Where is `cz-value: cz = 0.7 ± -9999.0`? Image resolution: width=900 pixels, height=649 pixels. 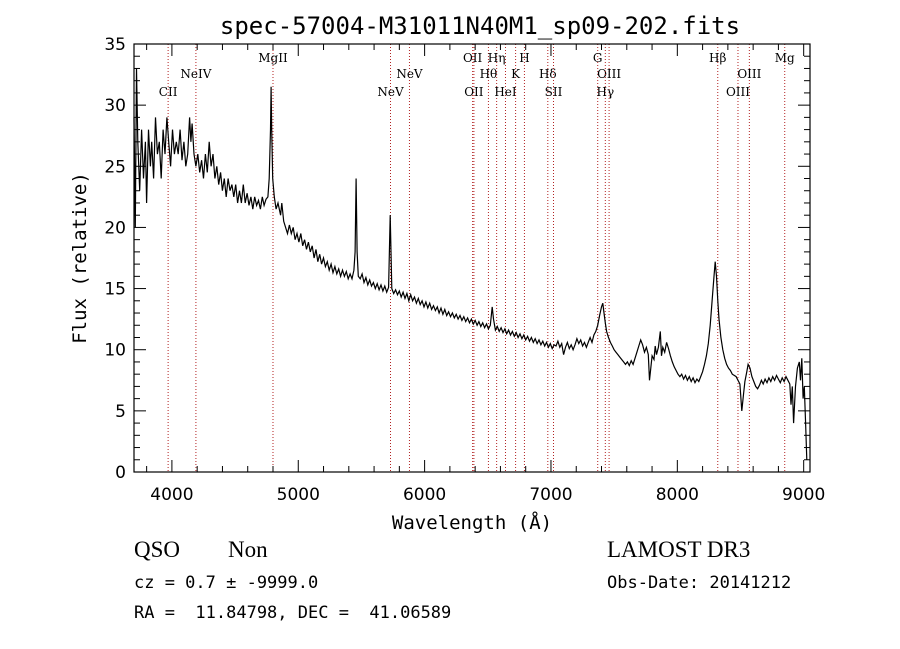 cz-value: cz = 0.7 ± -9999.0 is located at coordinates (226, 583).